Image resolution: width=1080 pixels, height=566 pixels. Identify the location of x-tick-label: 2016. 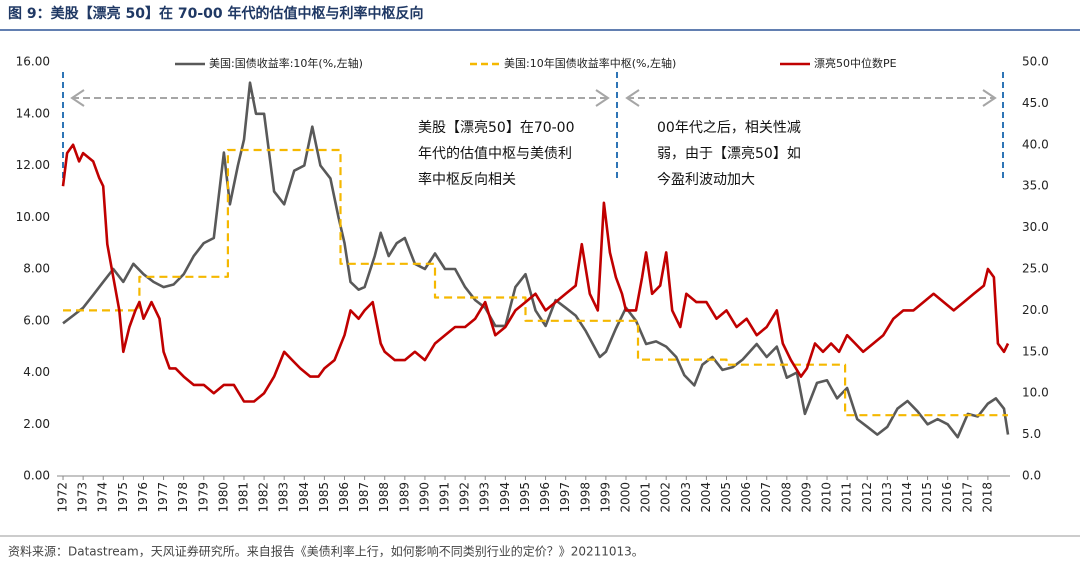
(947, 497).